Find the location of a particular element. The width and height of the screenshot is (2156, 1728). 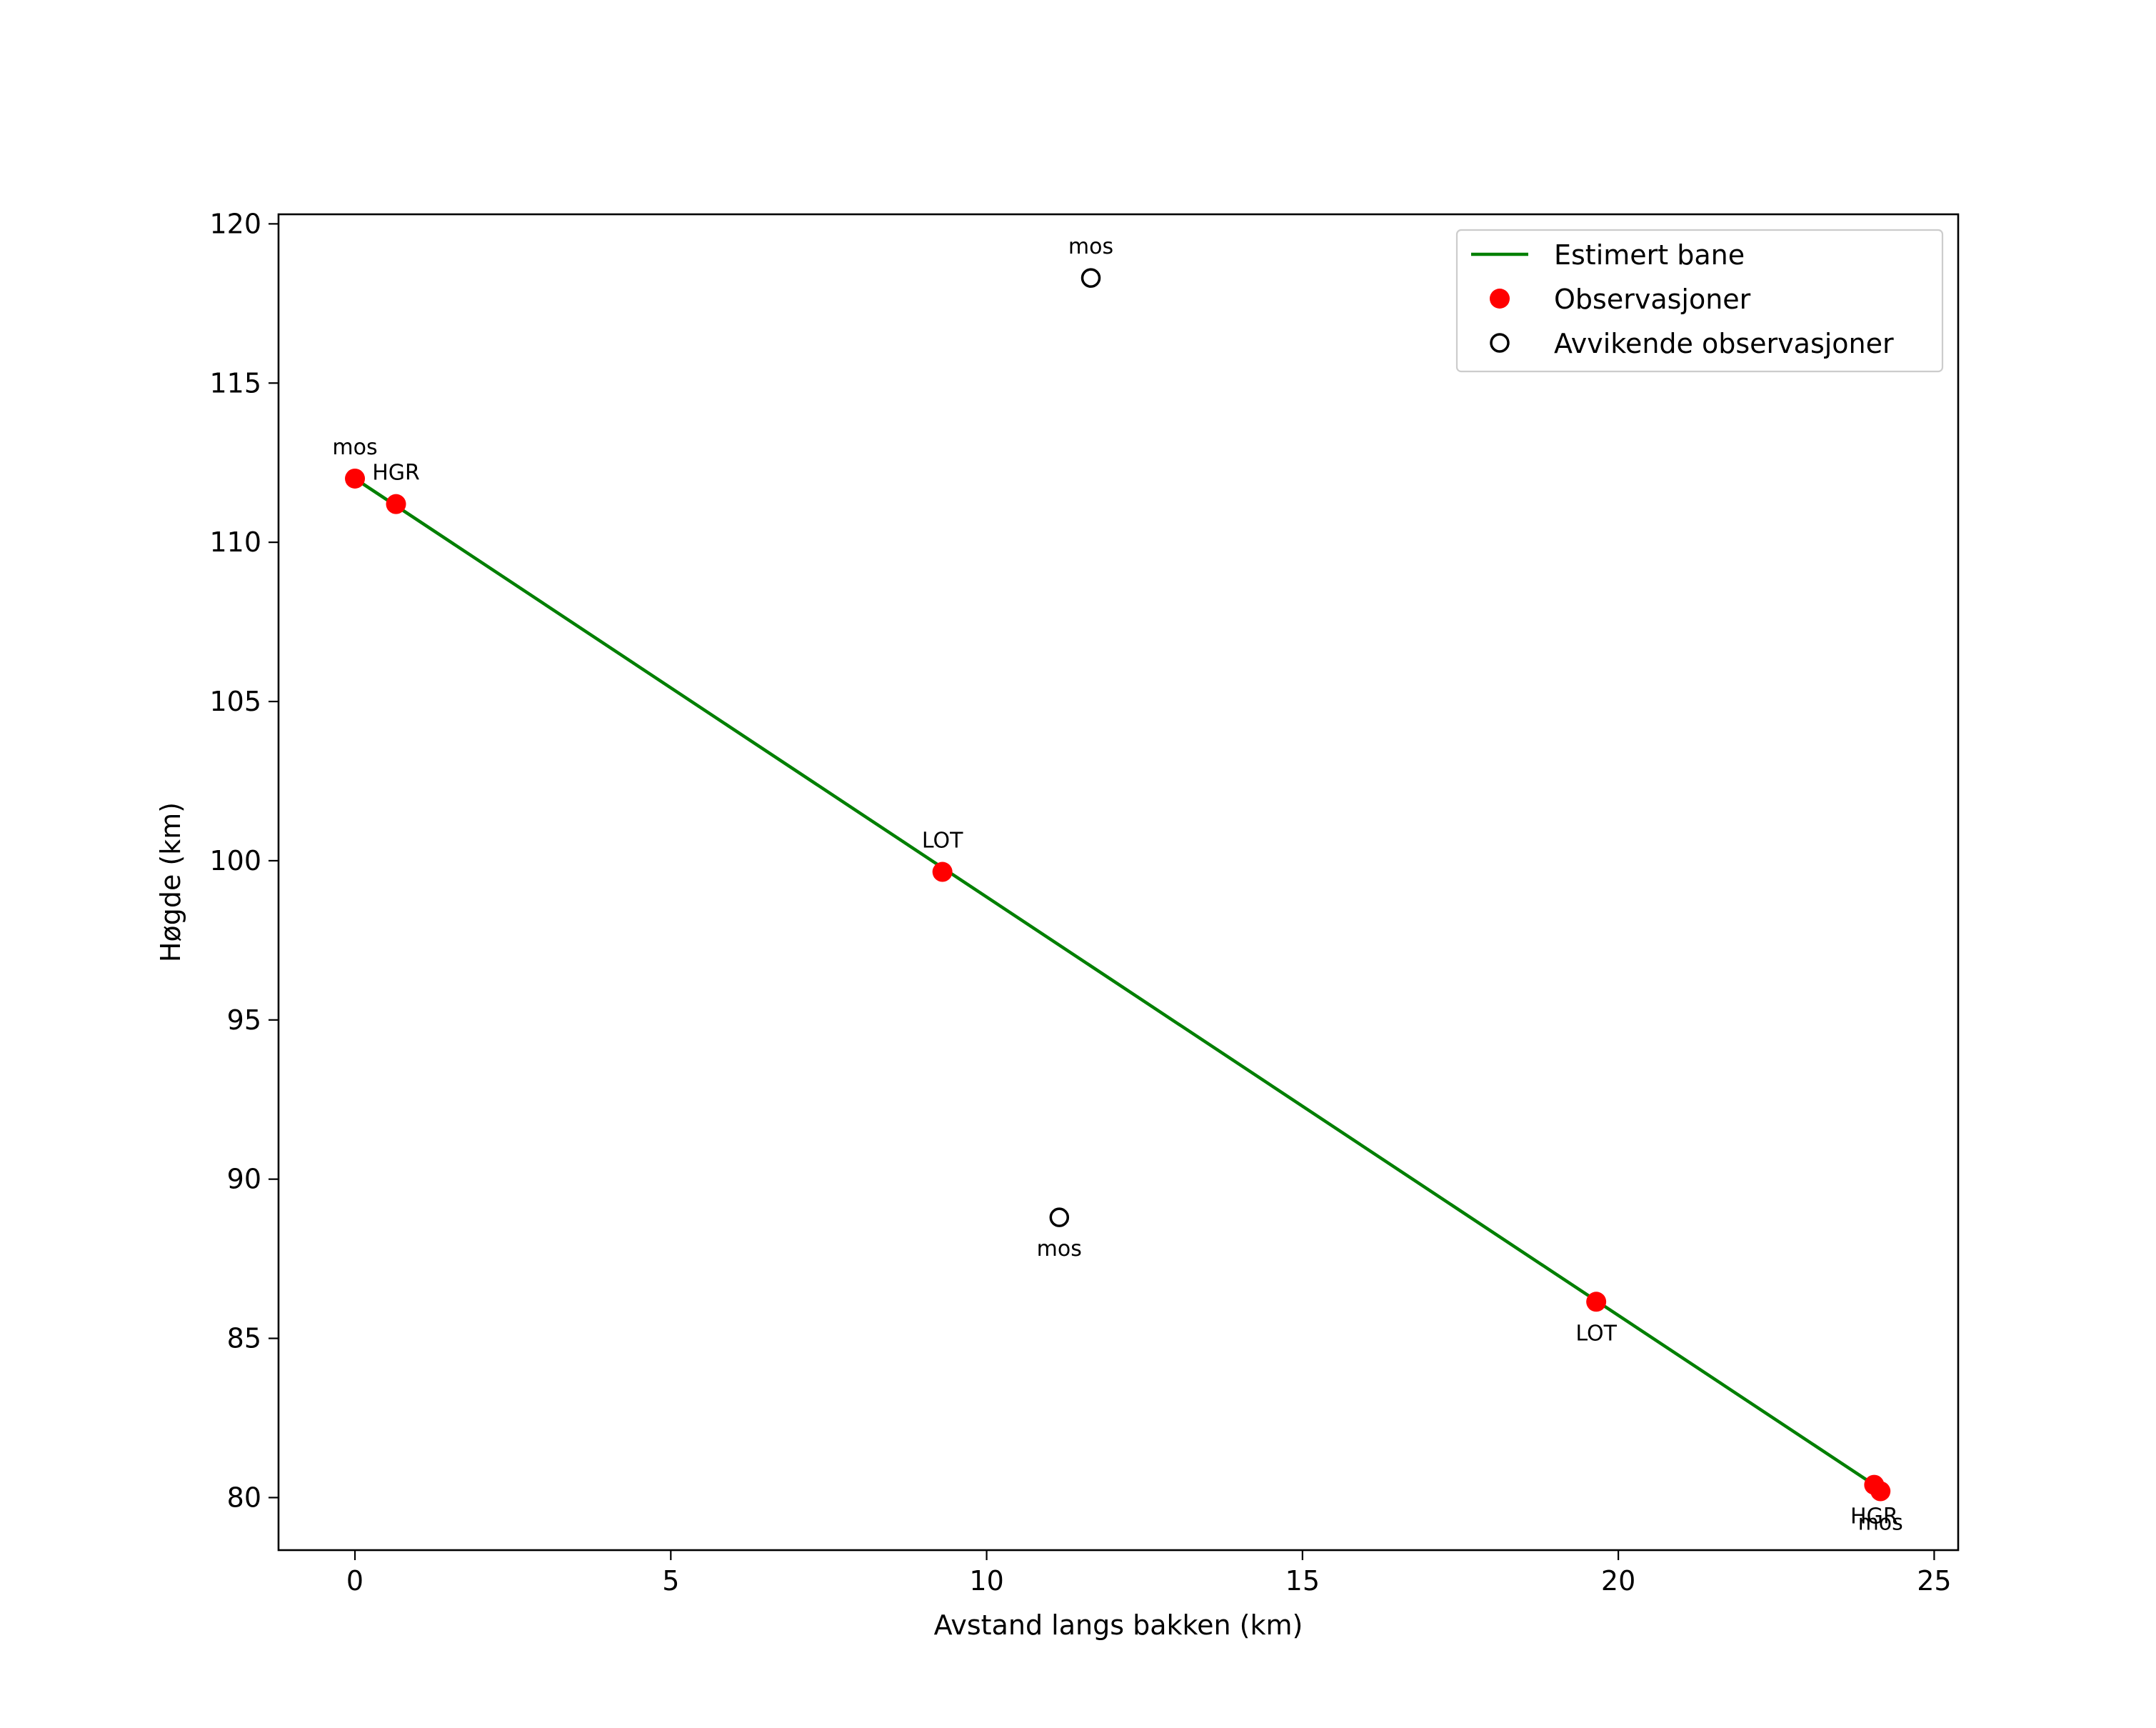

y-tick-label: 100 is located at coordinates (235, 861).